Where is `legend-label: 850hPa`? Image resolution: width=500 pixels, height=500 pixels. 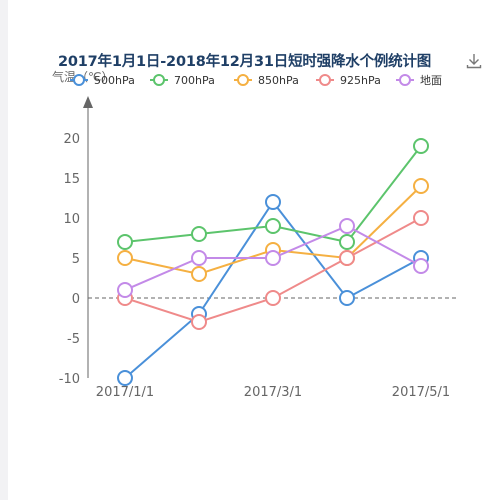
legend-label: 850hPa is located at coordinates (278, 80).